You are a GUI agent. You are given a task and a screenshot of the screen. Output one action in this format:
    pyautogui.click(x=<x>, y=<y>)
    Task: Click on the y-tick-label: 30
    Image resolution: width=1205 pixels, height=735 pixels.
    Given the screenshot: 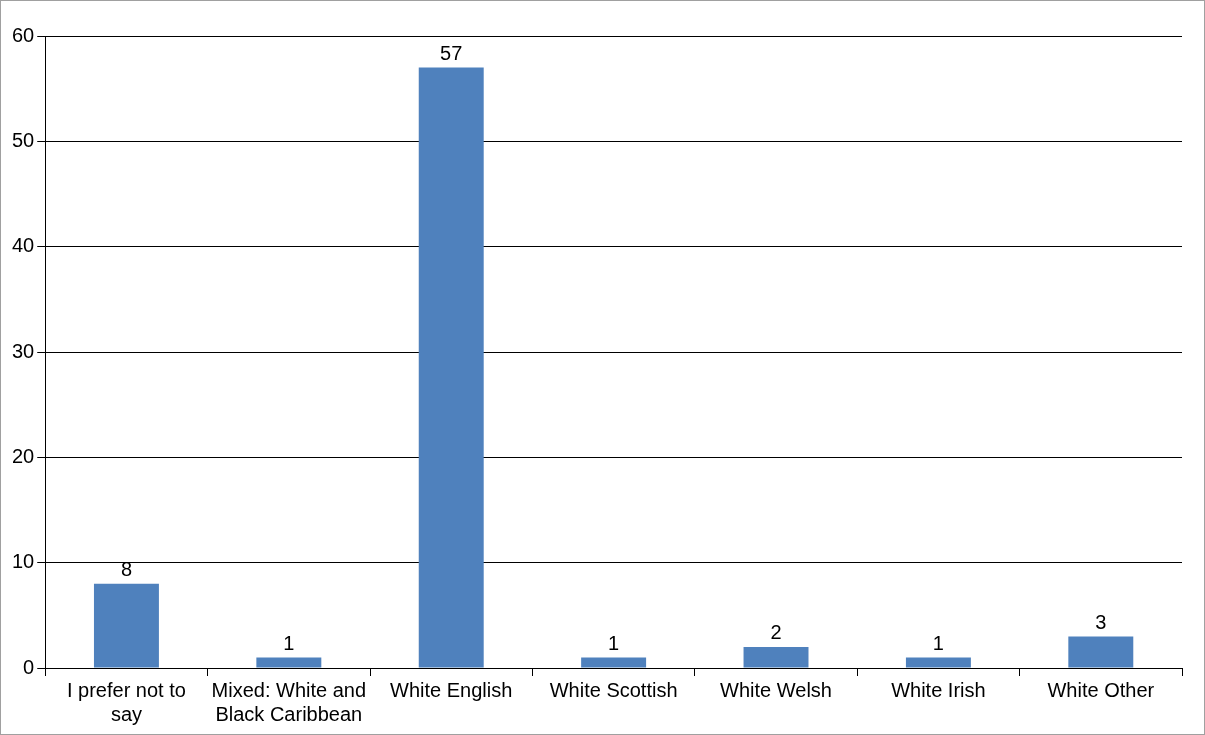 What is the action you would take?
    pyautogui.click(x=23, y=350)
    